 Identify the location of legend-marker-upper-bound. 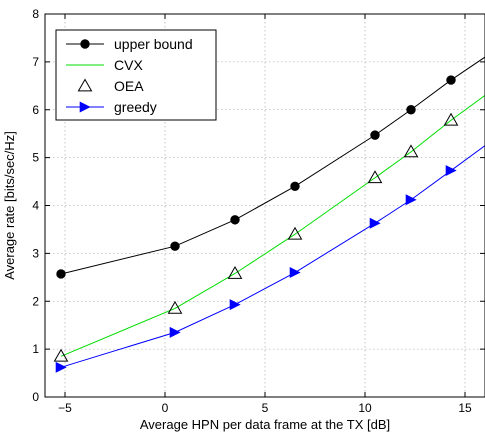
(85, 44).